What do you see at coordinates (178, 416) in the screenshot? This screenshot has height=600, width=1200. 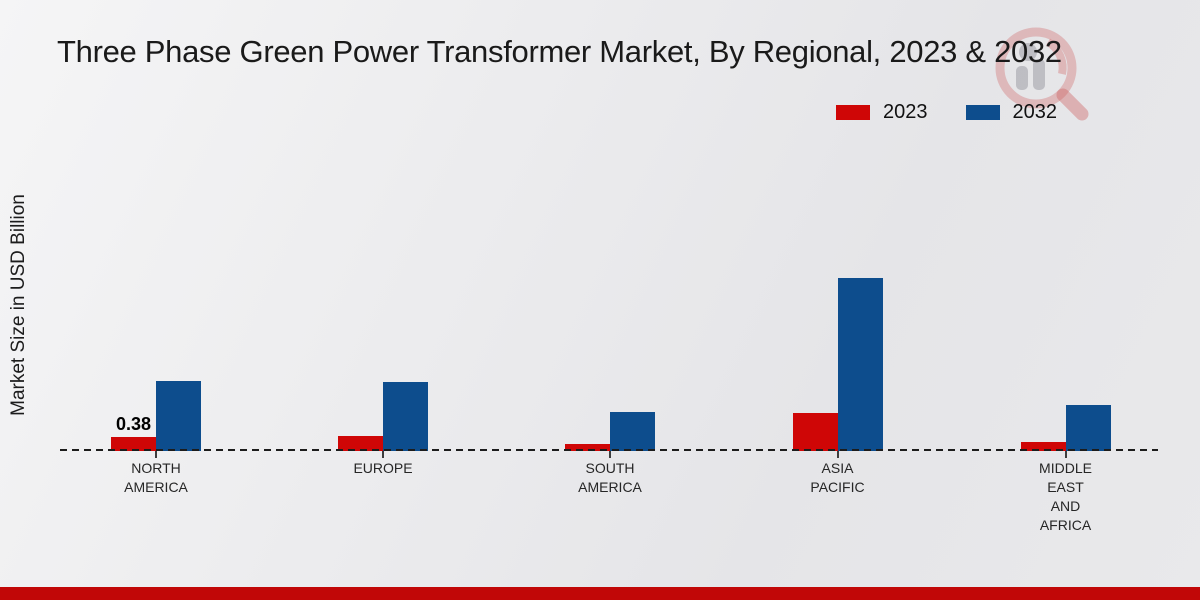 I see `bar-2032-north-america` at bounding box center [178, 416].